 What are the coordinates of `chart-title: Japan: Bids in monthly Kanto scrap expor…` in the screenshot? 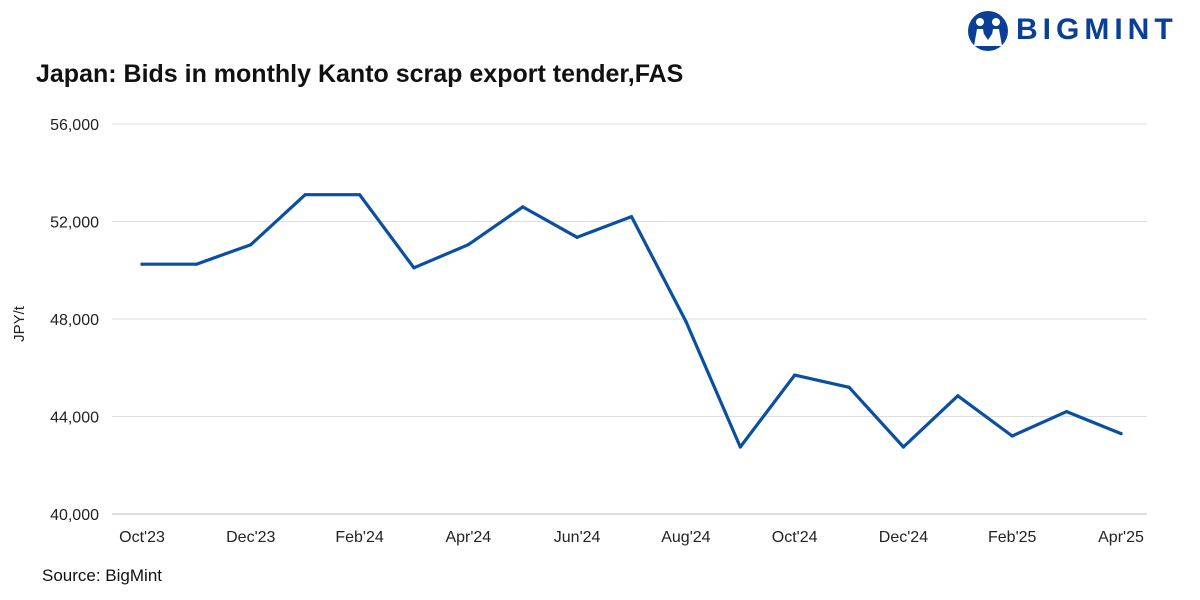 It's located at (360, 74).